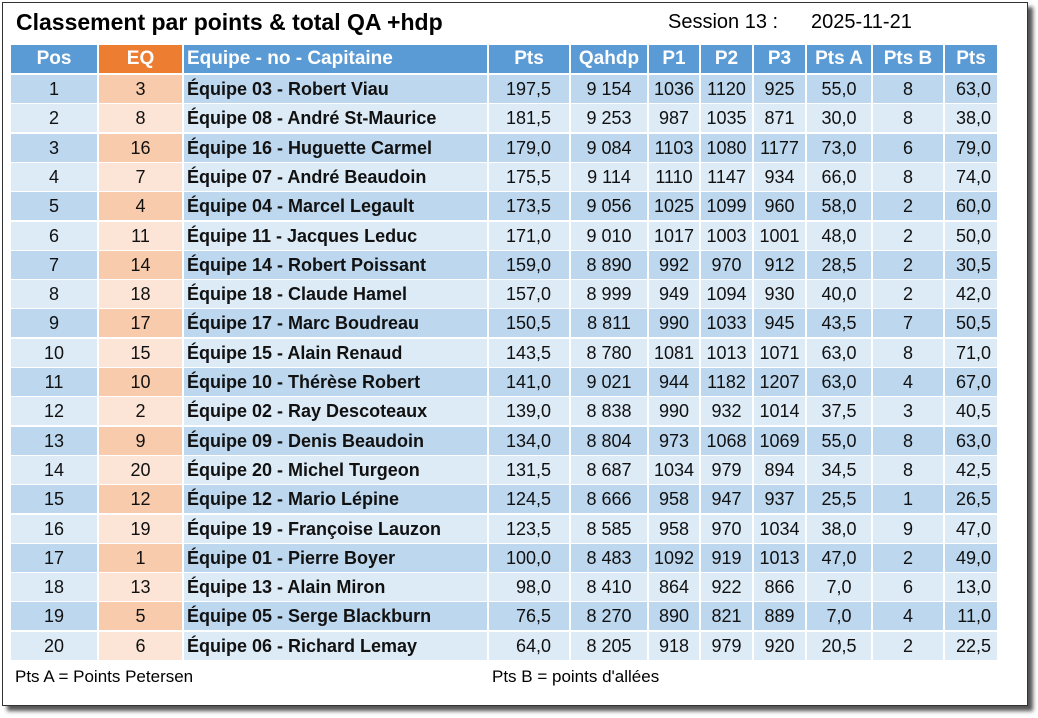 Image resolution: width=1038 pixels, height=718 pixels. What do you see at coordinates (529, 469) in the screenshot?
I see `table-cell: 131,5` at bounding box center [529, 469].